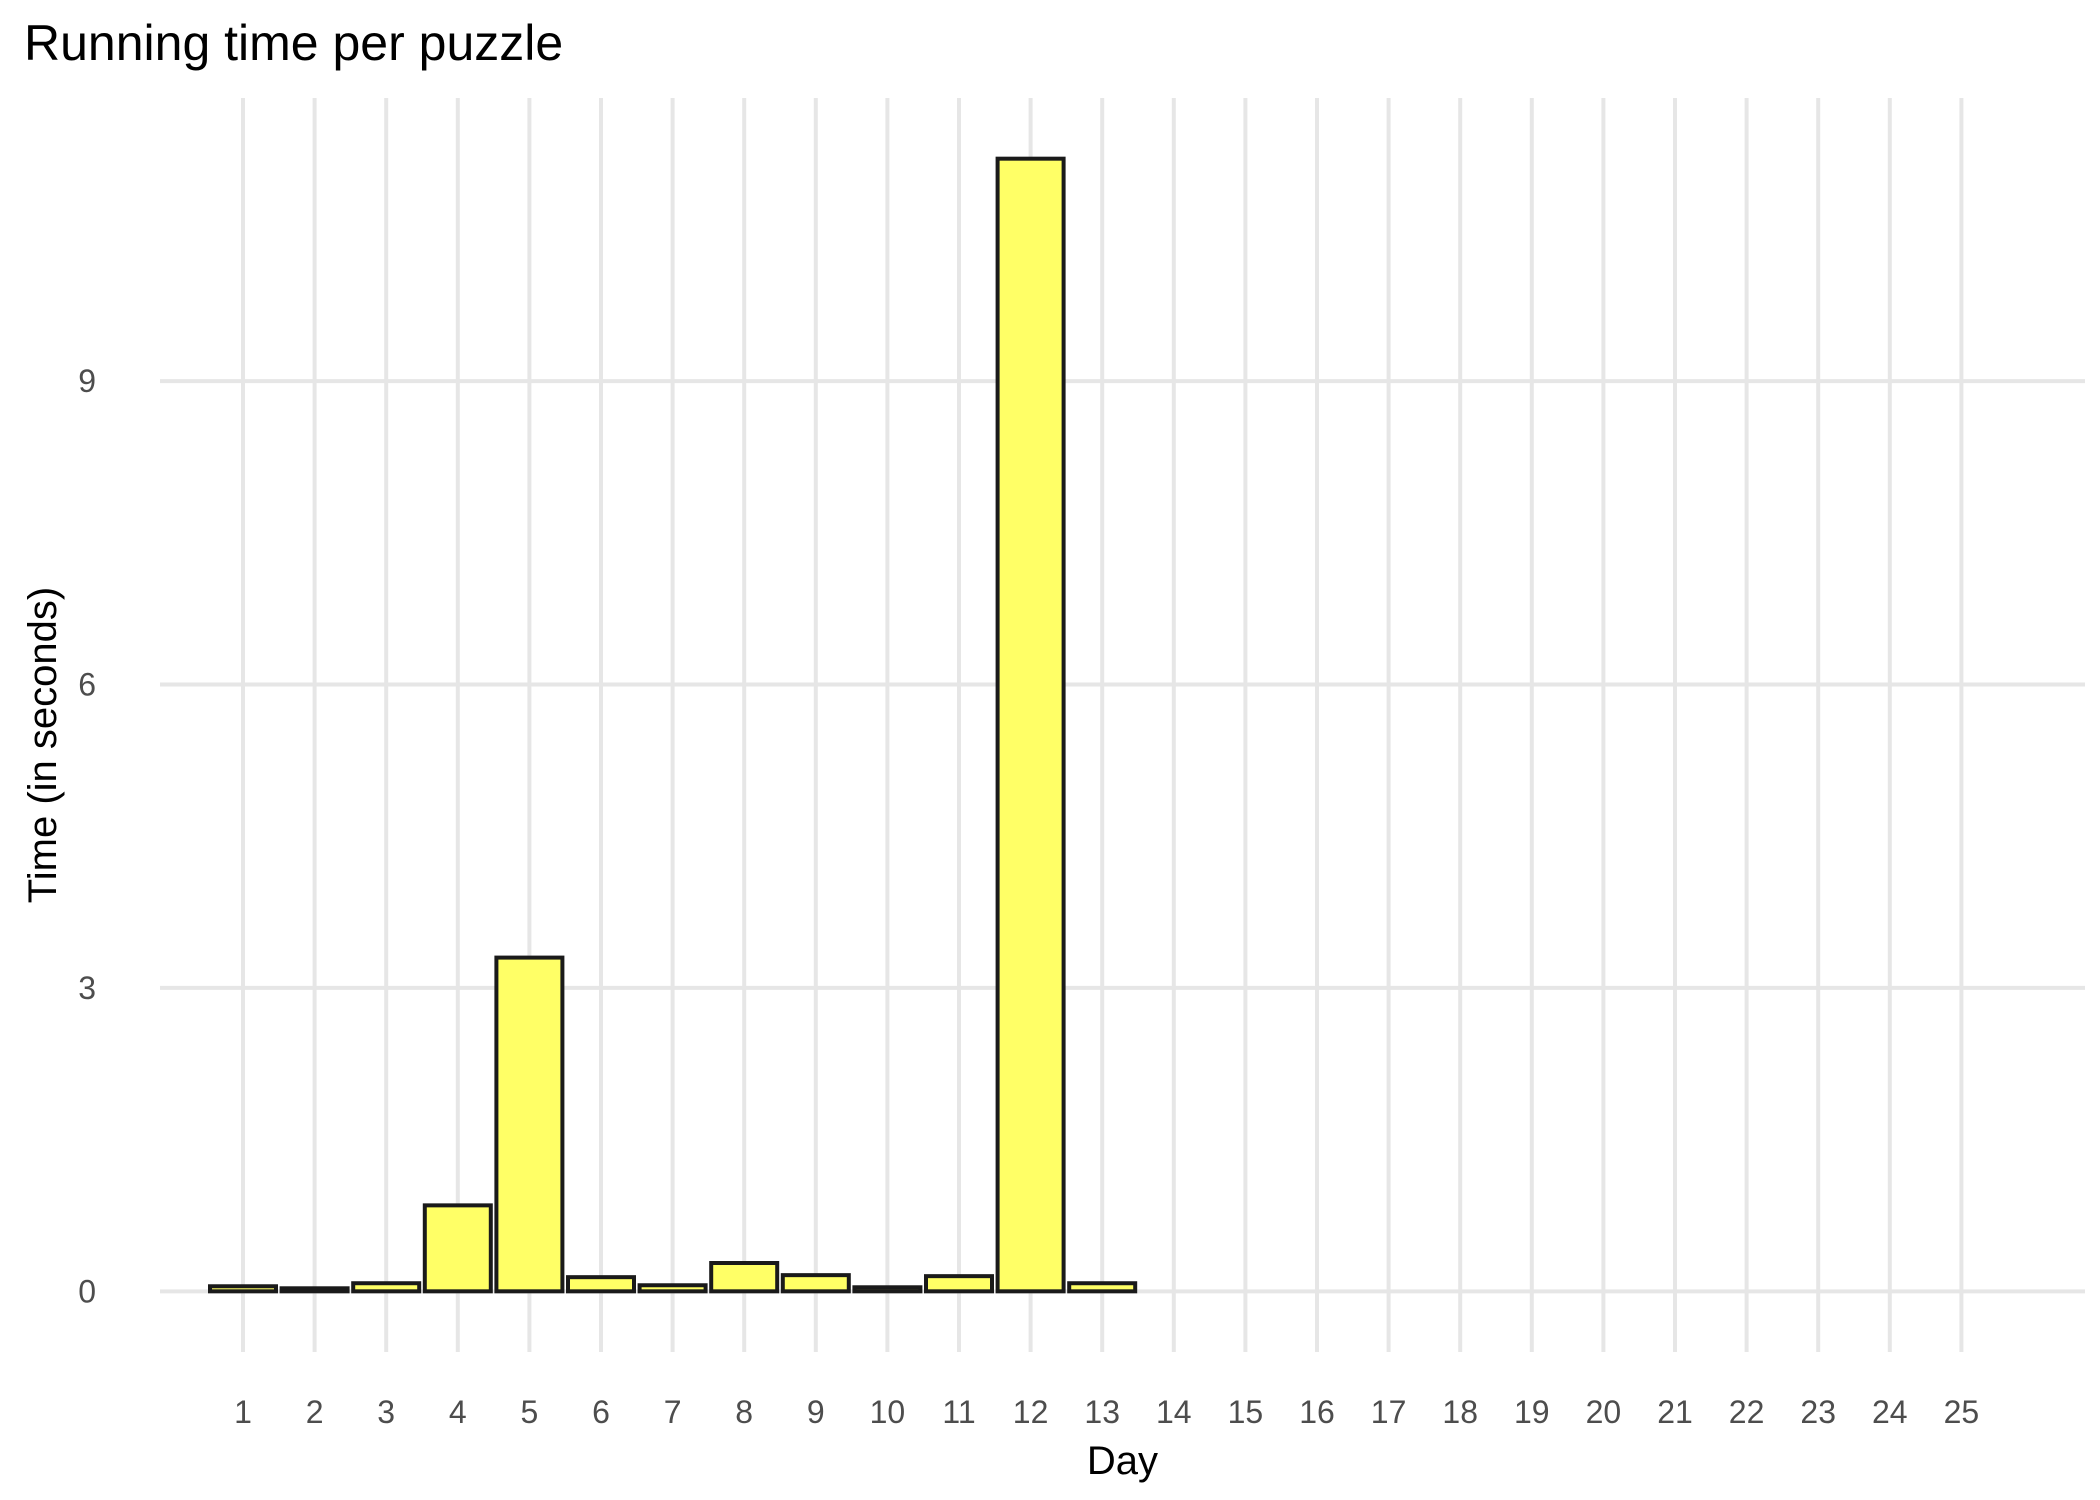 The image size is (2100, 1500). Describe the element at coordinates (386, 1412) in the screenshot. I see `x-tick-label: 3` at that location.